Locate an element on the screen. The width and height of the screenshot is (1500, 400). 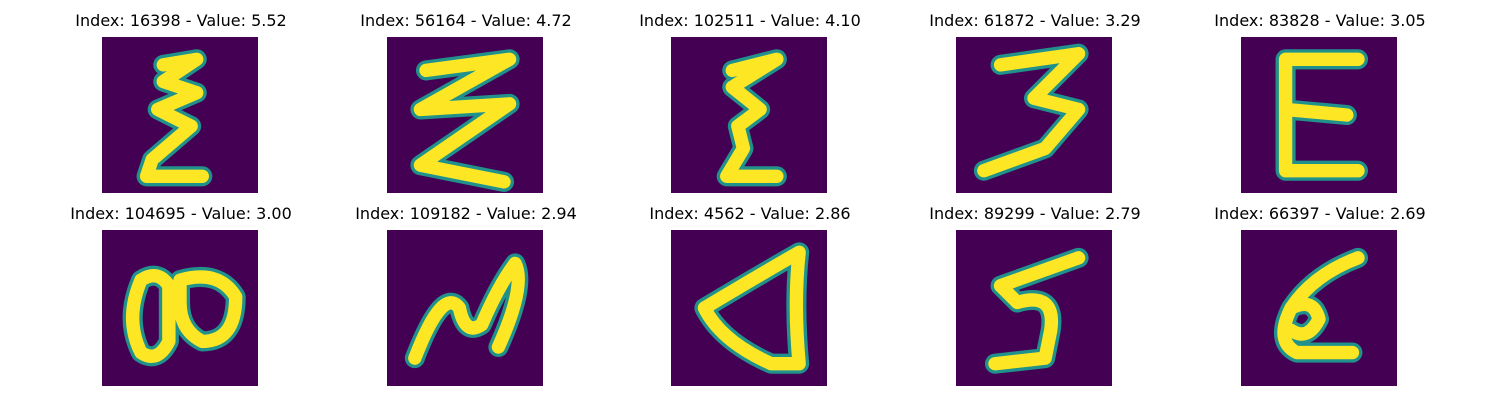
panel-title: Index: 109182 - Value: 2.94 is located at coordinates (466, 213).